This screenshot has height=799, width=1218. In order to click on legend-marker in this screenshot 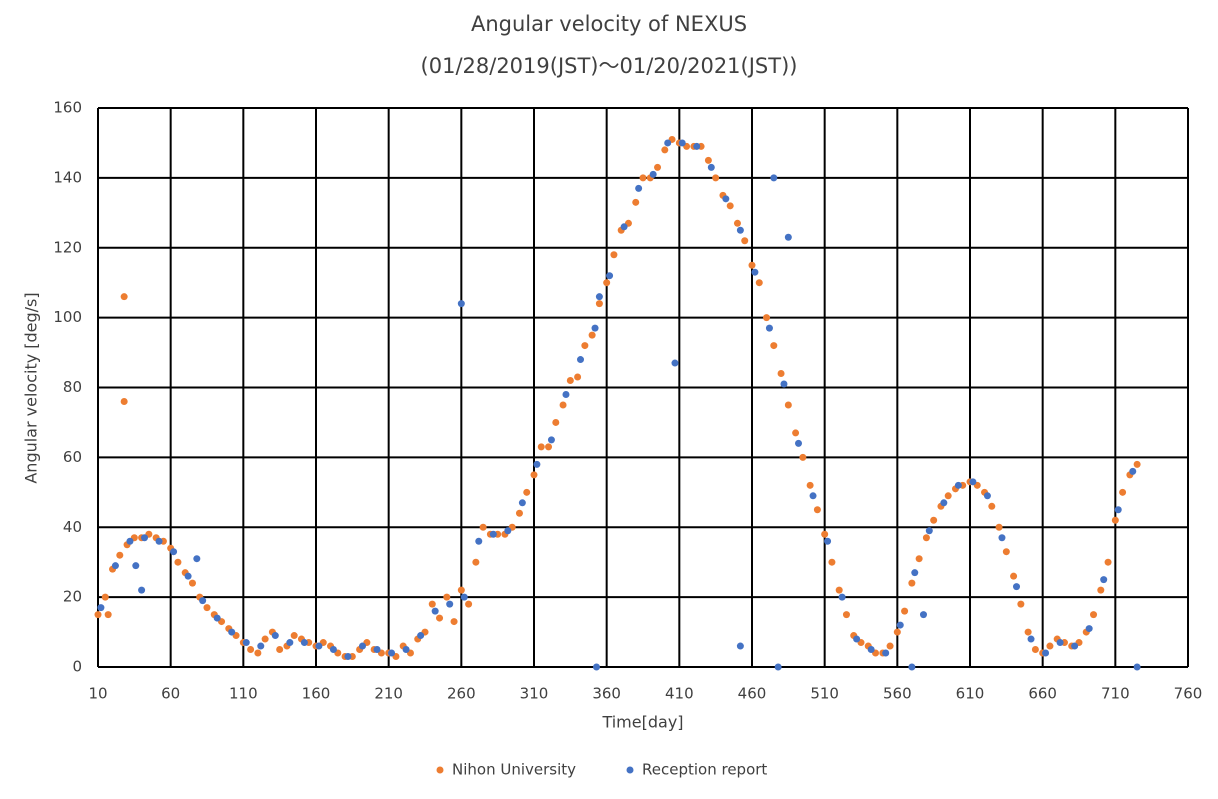, I will do `click(440, 770)`.